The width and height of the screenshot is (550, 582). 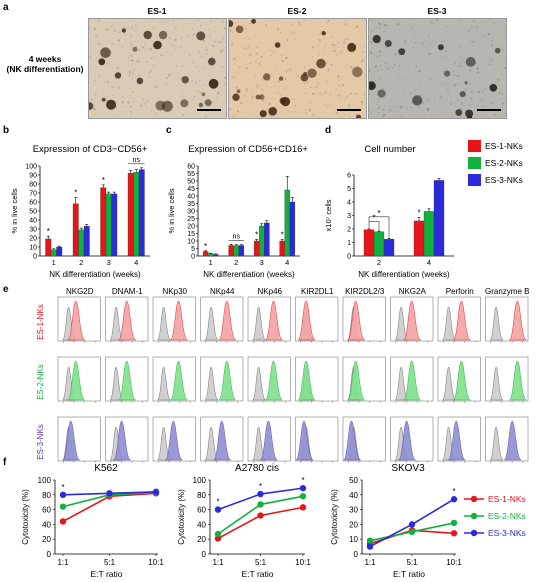 What do you see at coordinates (474, 516) in the screenshot?
I see `legend-marker` at bounding box center [474, 516].